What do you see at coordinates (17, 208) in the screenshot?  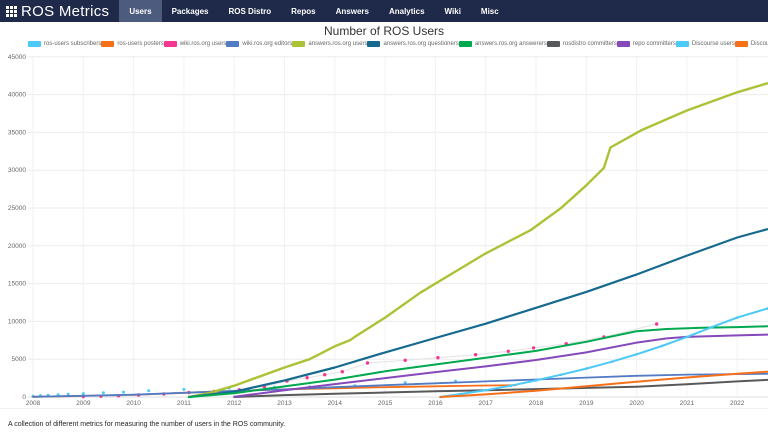 I see `y-axis-label: 25000` at bounding box center [17, 208].